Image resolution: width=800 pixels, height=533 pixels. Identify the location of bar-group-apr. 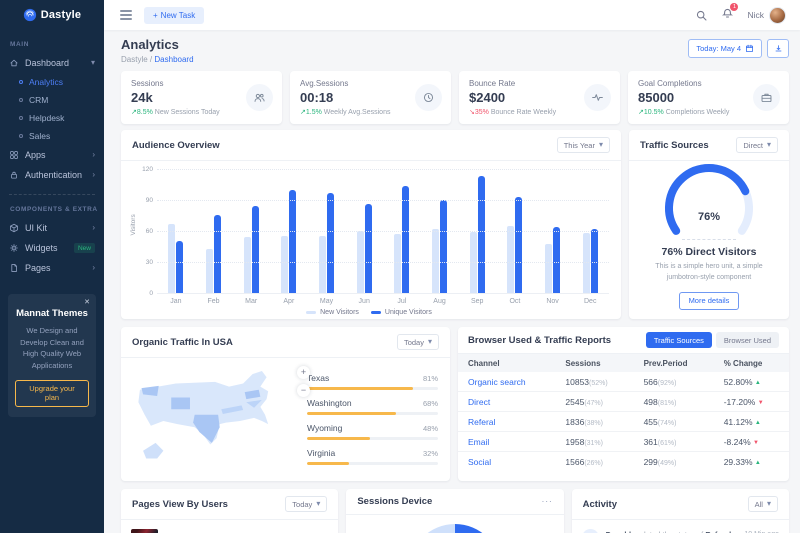
(289, 232).